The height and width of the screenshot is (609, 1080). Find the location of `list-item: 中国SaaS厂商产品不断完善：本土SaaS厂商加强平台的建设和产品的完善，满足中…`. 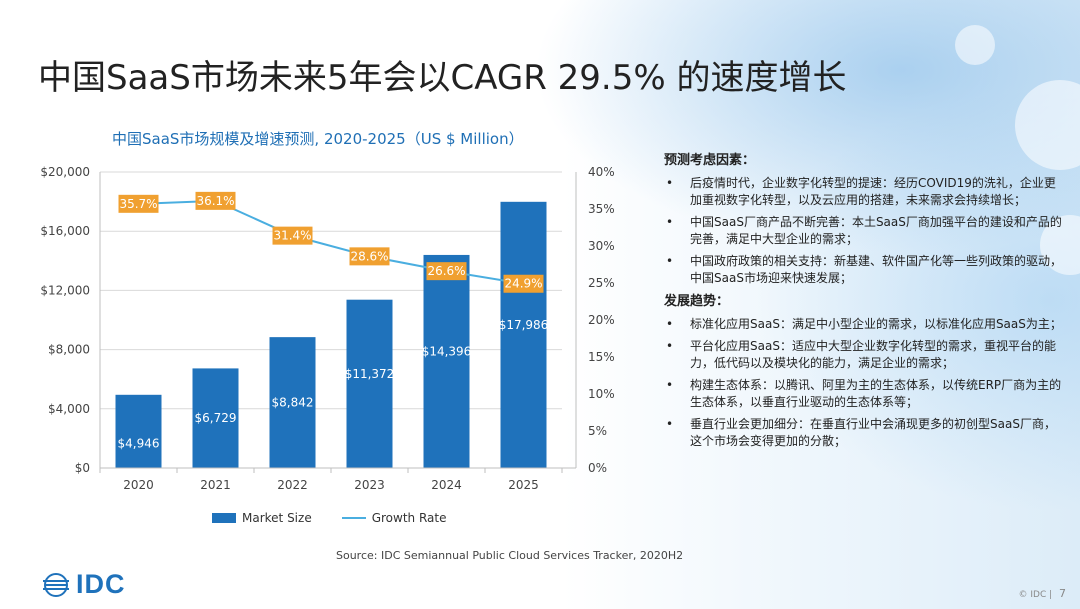

list-item: 中国SaaS厂商产品不断完善：本土SaaS厂商加强平台的建设和产品的完善，满足中… is located at coordinates (864, 231).